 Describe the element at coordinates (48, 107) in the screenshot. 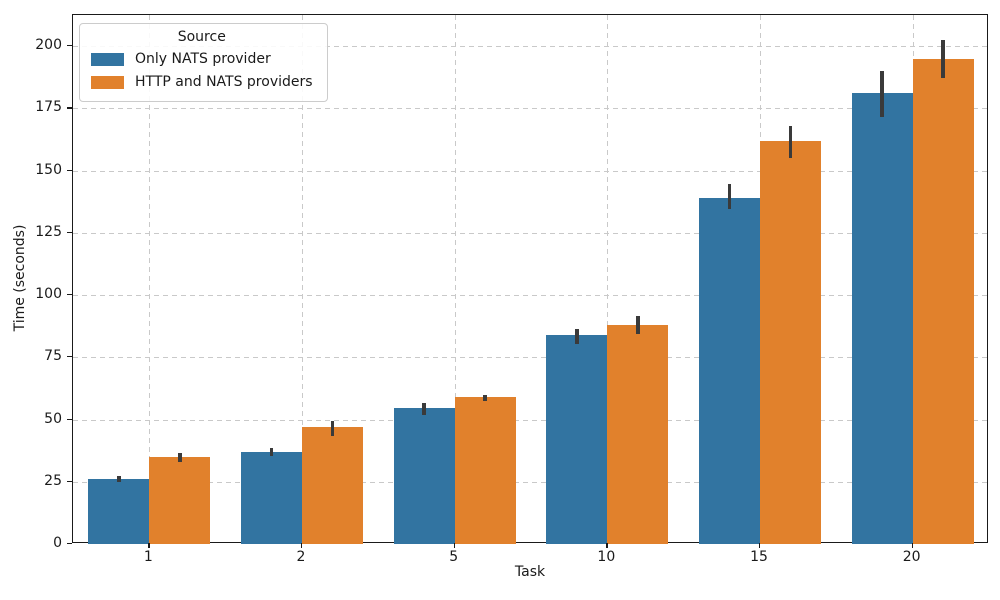

I see `y-tick-label: 175` at that location.